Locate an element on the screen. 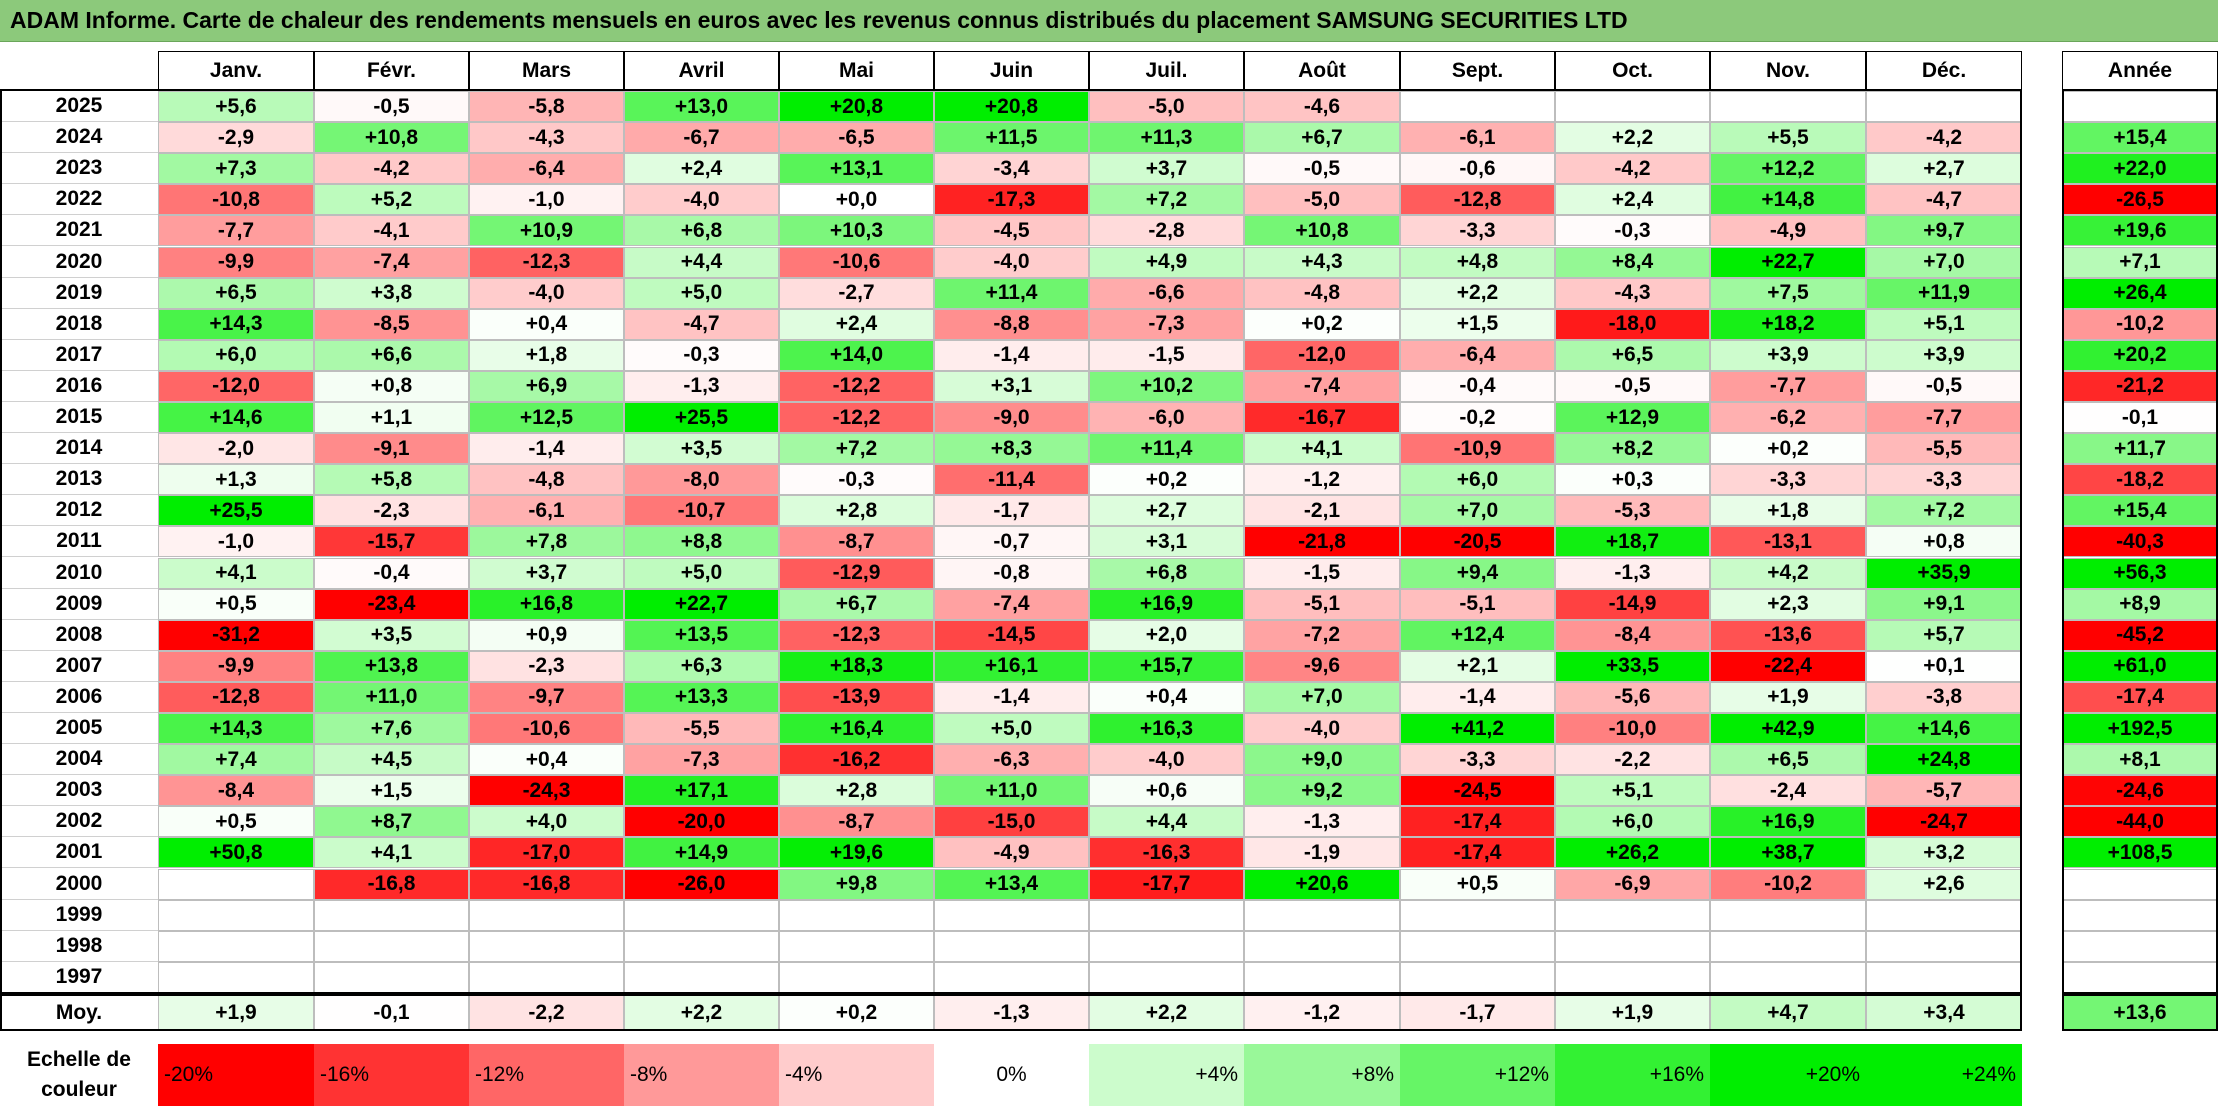 The height and width of the screenshot is (1106, 2218). heatmap-cell: +11,4 is located at coordinates (1011, 293).